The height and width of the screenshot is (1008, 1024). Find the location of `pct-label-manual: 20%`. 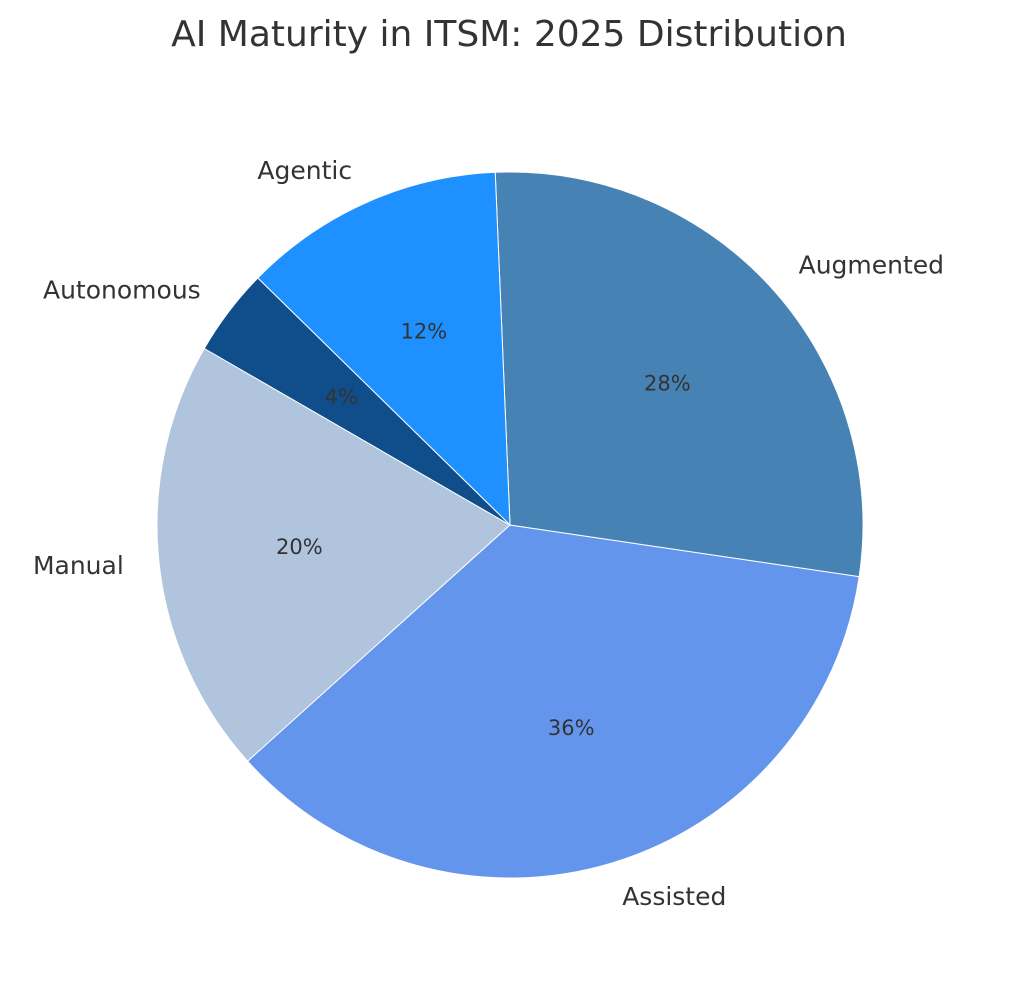

pct-label-manual: 20% is located at coordinates (299, 547).